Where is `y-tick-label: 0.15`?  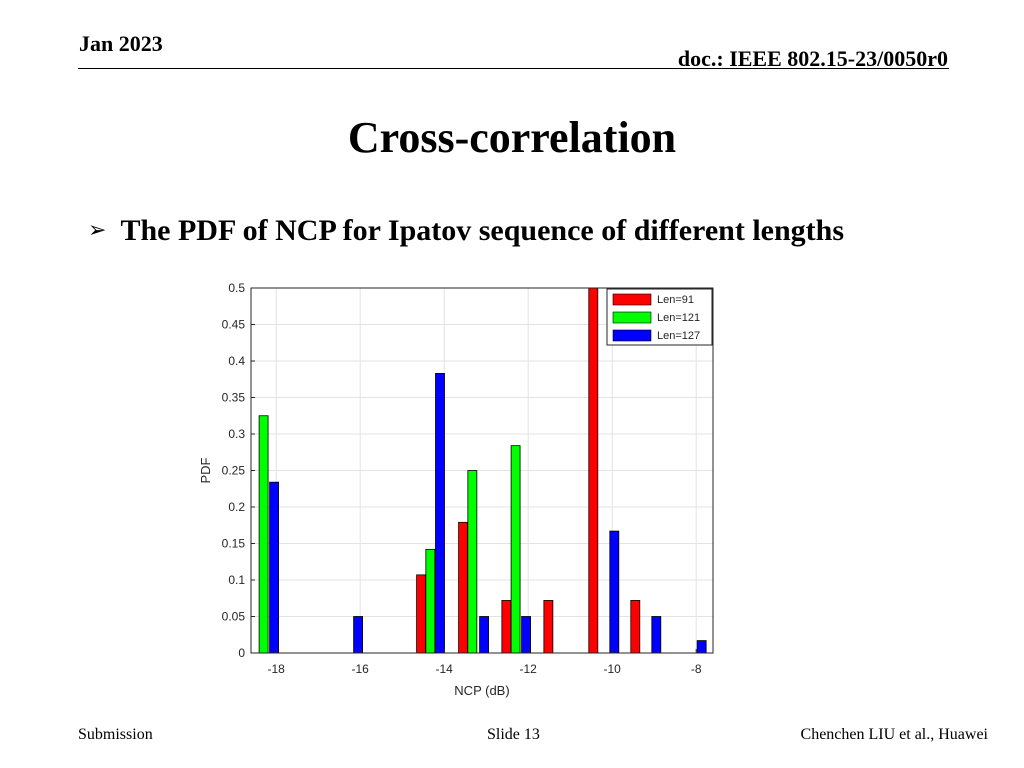
y-tick-label: 0.15 is located at coordinates (234, 544).